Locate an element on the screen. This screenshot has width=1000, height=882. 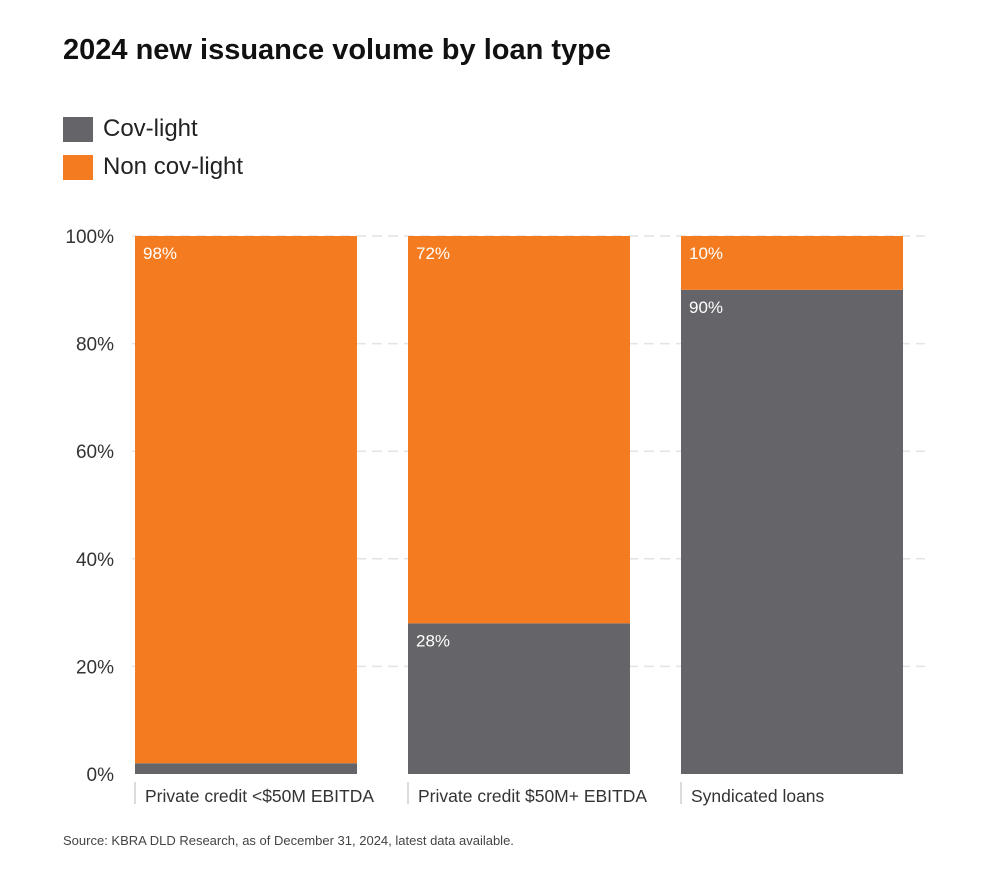
y-tick-label: 100% is located at coordinates (89, 237).